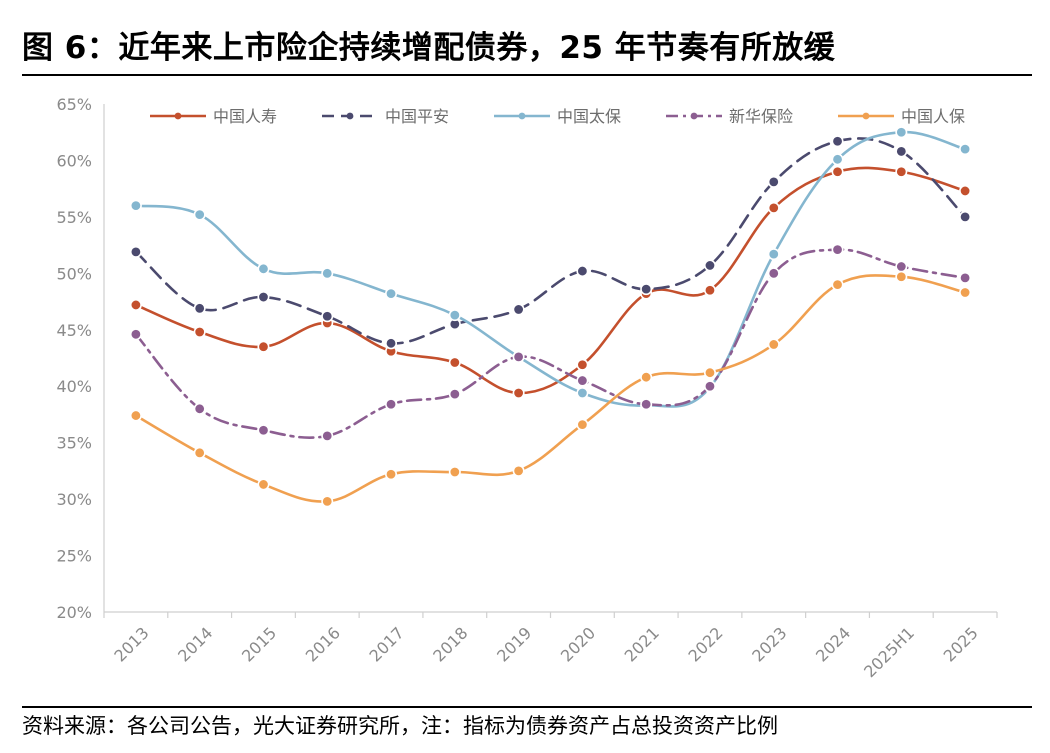 The height and width of the screenshot is (753, 1050). Describe the element at coordinates (417, 116) in the screenshot. I see `legend-label: 中国平安` at that location.